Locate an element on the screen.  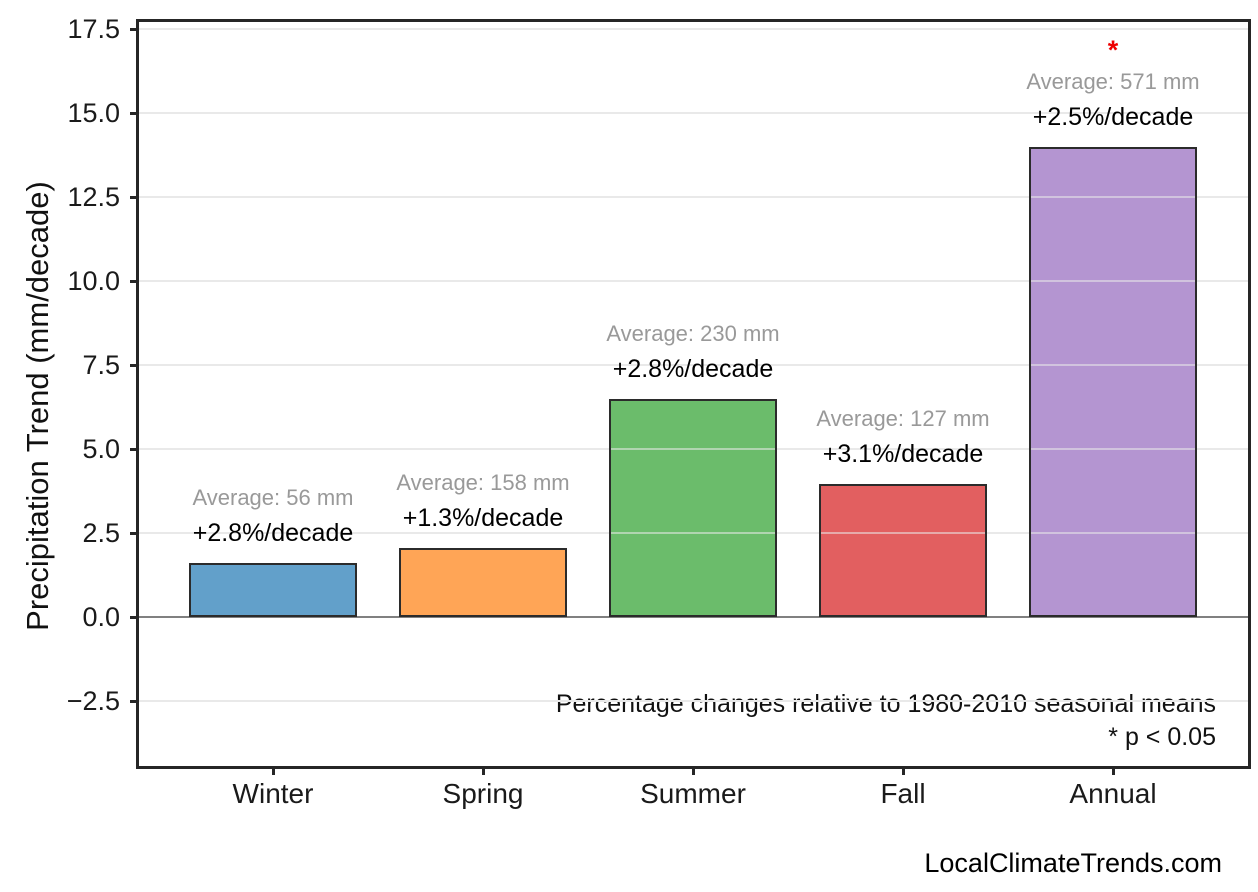
trend-label: +2.5%/decade is located at coordinates (1113, 116).